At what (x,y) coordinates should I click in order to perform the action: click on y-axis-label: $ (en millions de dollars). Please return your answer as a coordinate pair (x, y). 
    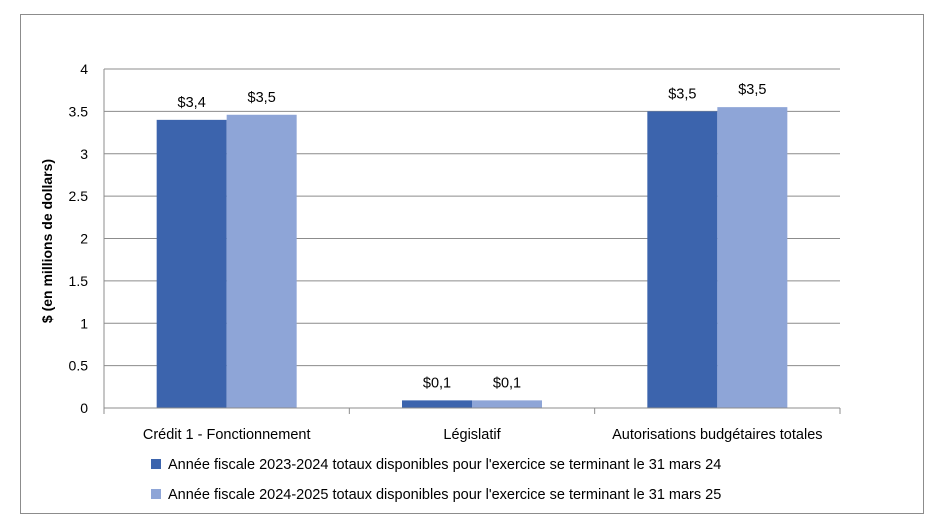
    Looking at the image, I should click on (47, 241).